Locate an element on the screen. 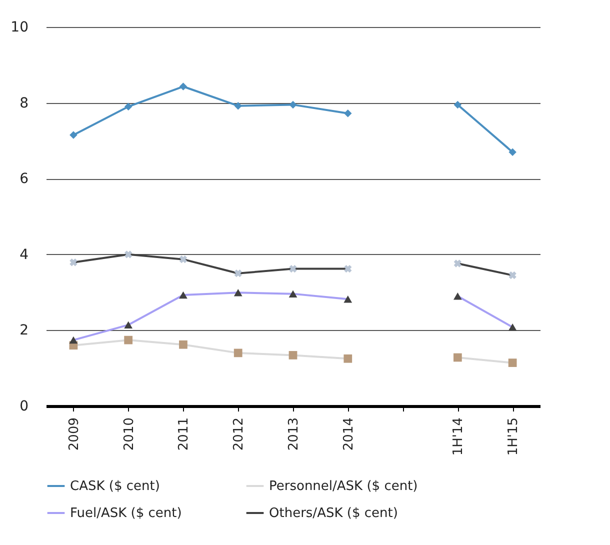 This screenshot has height=545, width=610. y-tick-label: 4 is located at coordinates (24, 254).